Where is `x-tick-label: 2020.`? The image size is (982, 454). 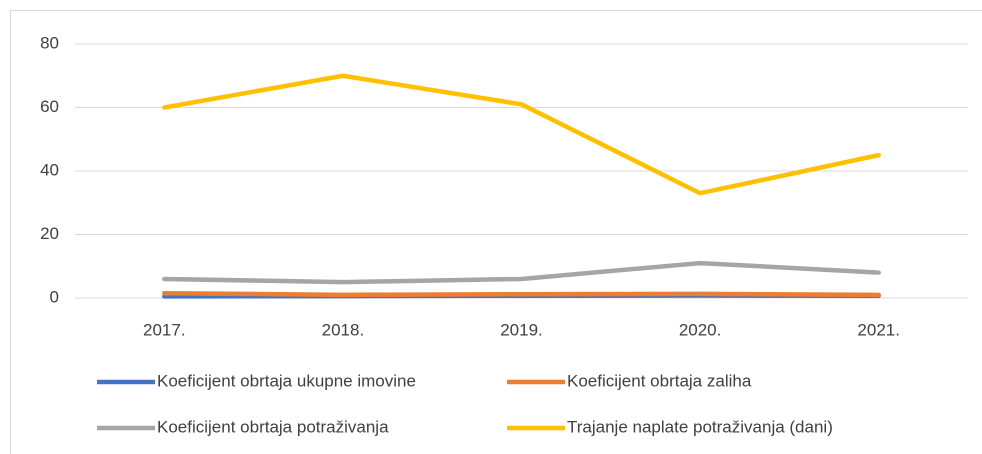 x-tick-label: 2020. is located at coordinates (700, 329).